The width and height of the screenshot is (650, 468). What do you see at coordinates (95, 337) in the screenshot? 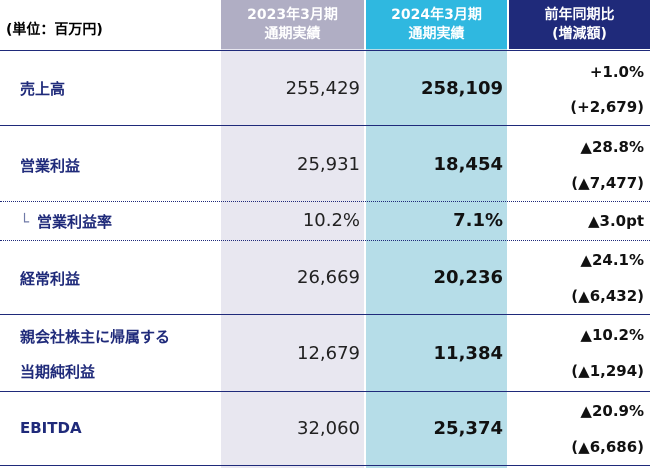
I see `row-label-net-income-line1: 親会社株主に帰属する` at bounding box center [95, 337].